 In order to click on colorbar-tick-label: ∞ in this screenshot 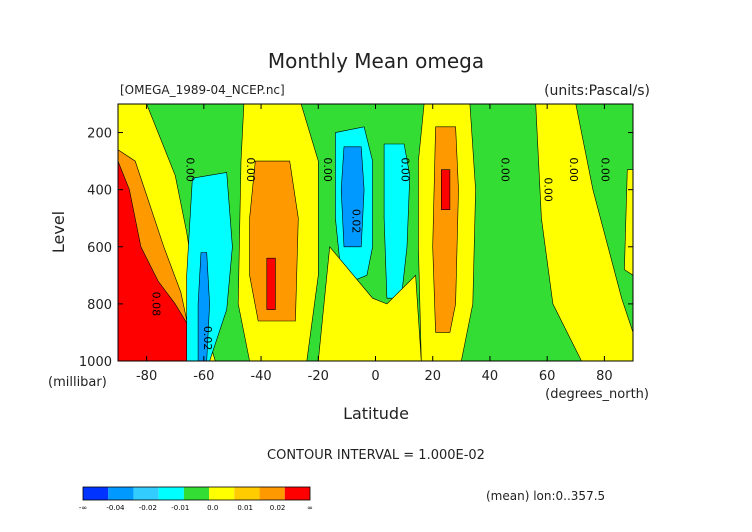, I will do `click(310, 508)`.